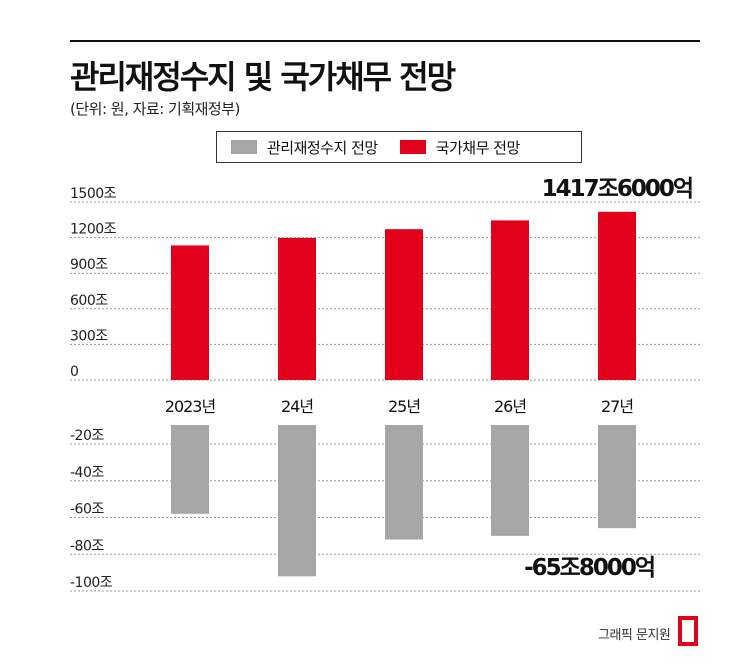 The width and height of the screenshot is (745, 669). What do you see at coordinates (190, 406) in the screenshot?
I see `x-category-label: 2023년` at bounding box center [190, 406].